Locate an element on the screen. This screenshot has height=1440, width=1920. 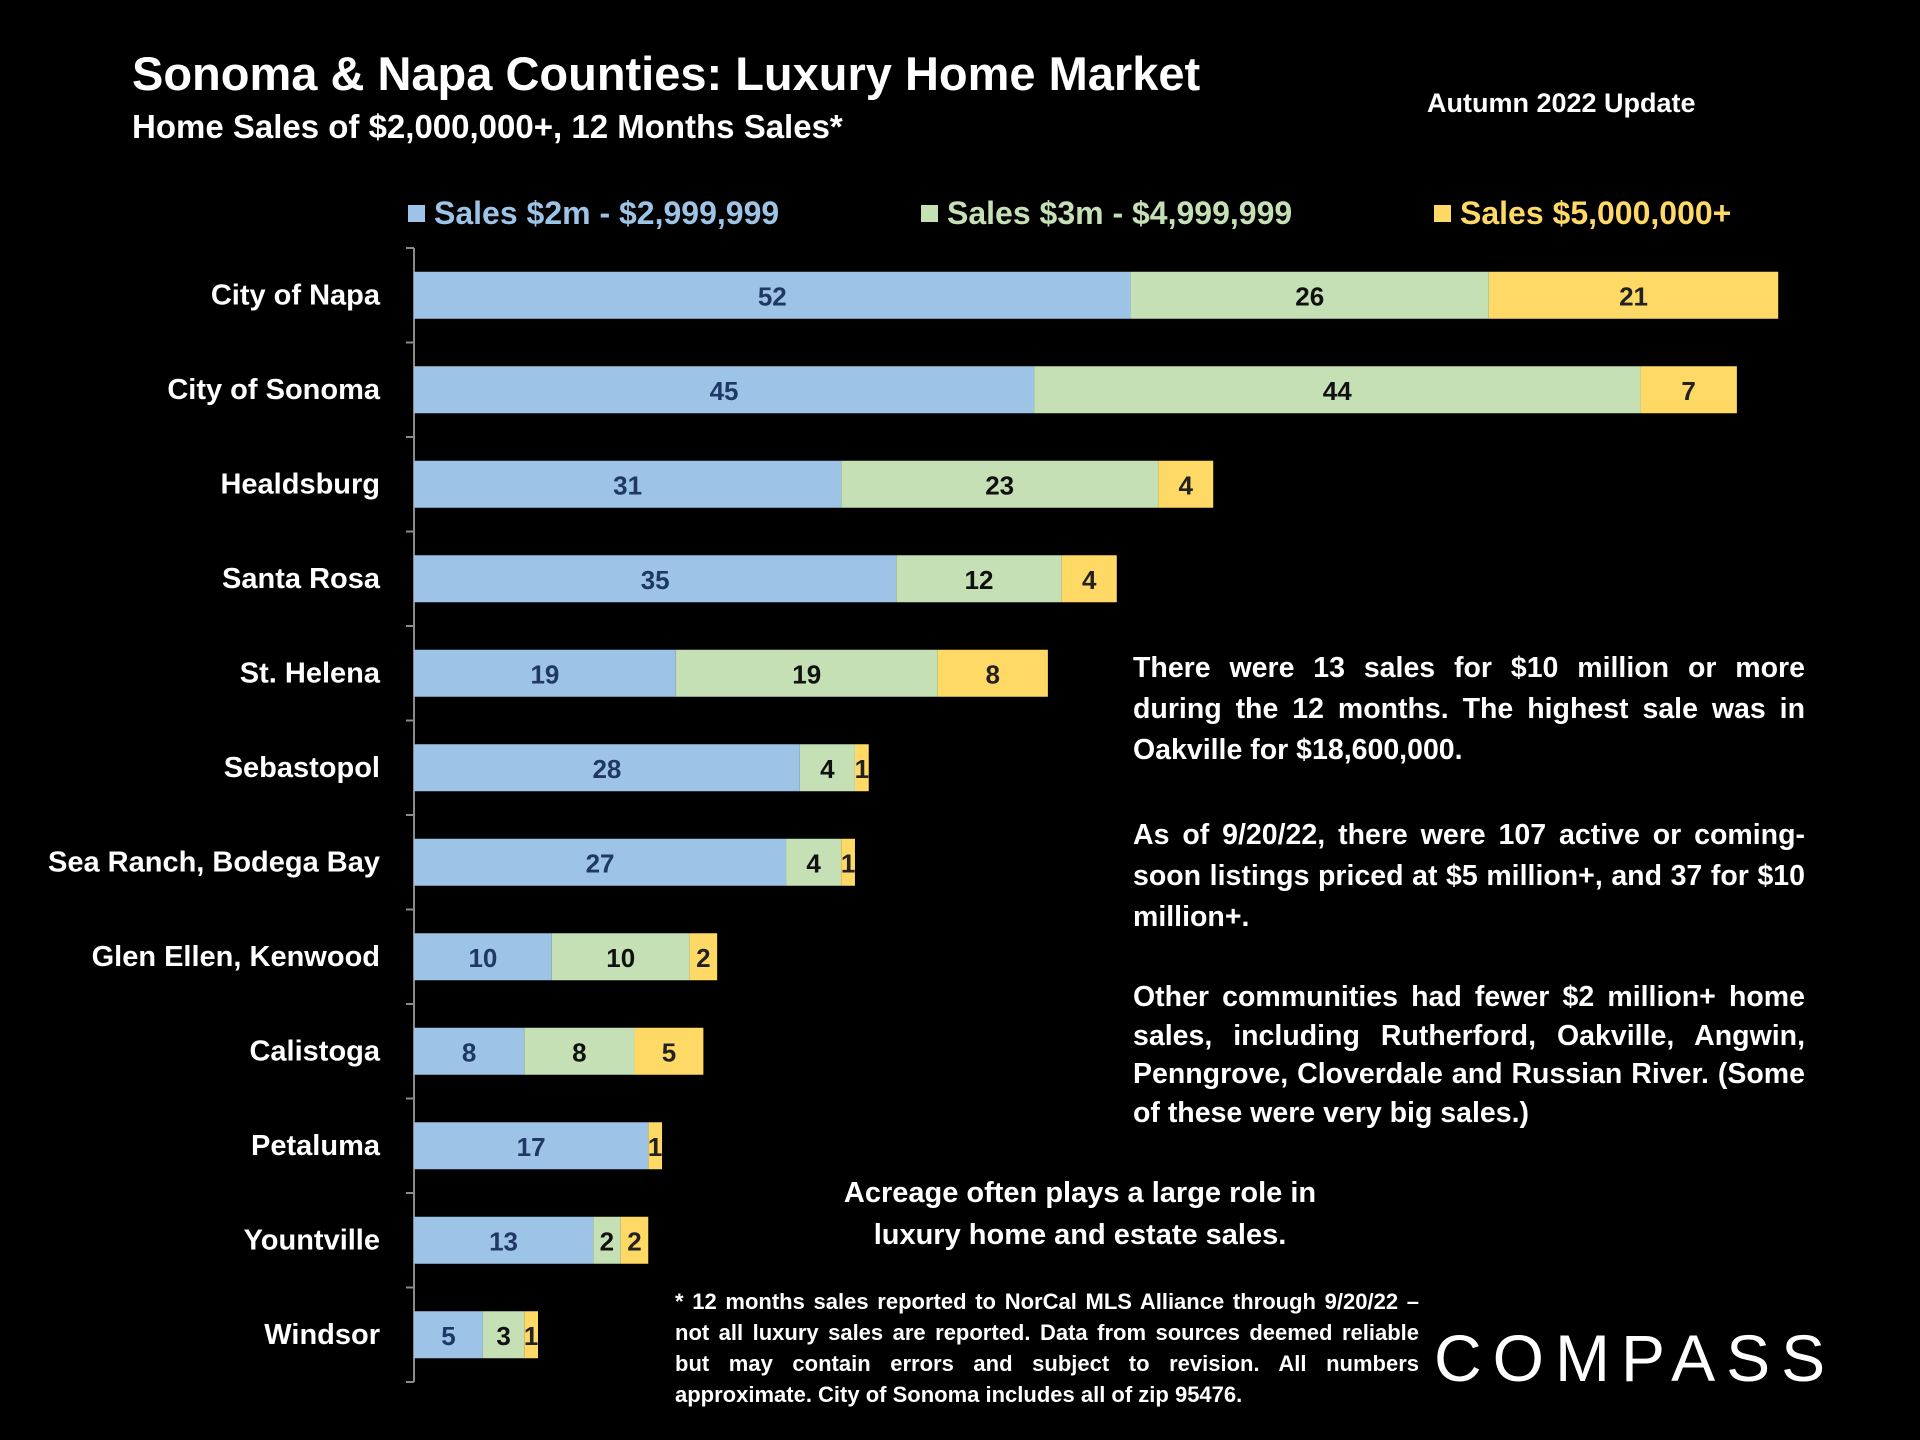
category-label: Calistoga is located at coordinates (314, 1051).